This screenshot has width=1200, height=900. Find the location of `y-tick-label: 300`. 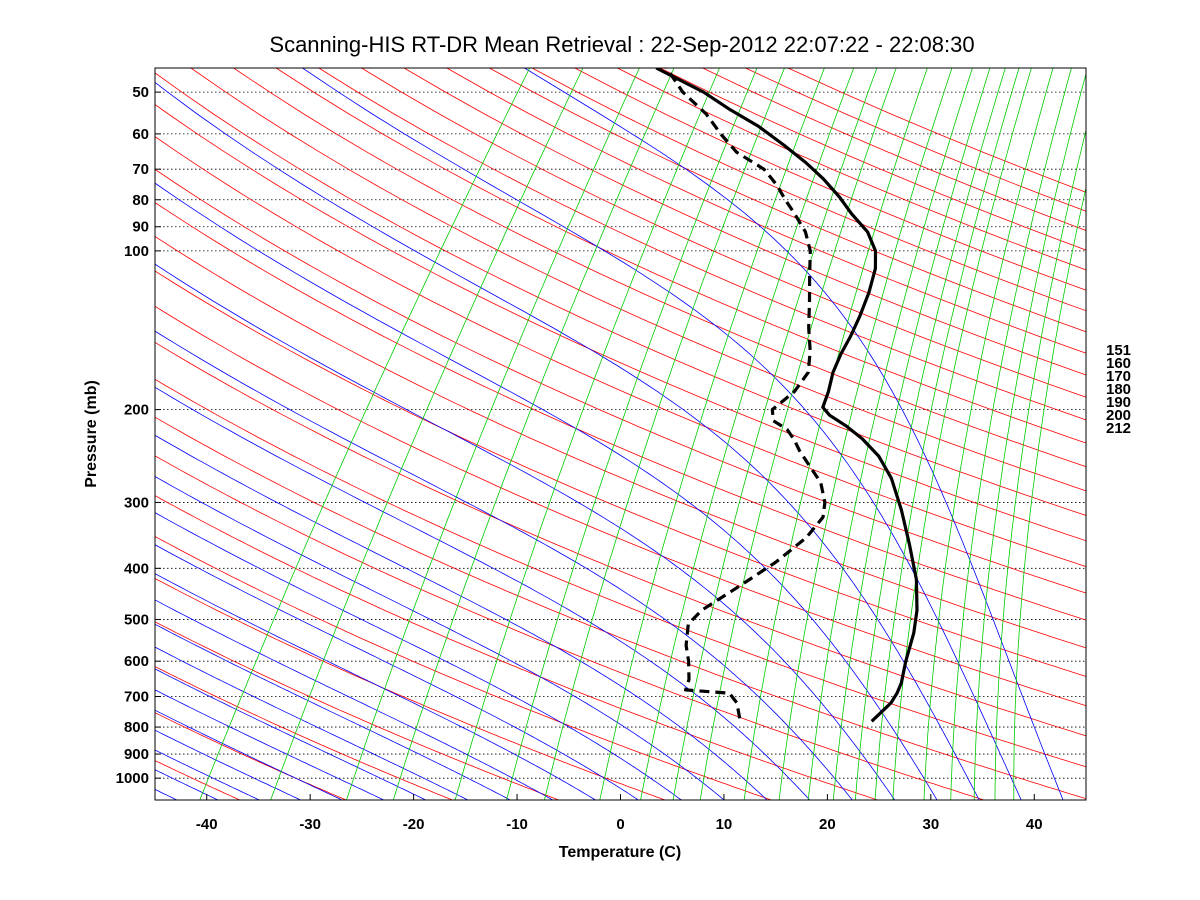

y-tick-label: 300 is located at coordinates (136, 502).